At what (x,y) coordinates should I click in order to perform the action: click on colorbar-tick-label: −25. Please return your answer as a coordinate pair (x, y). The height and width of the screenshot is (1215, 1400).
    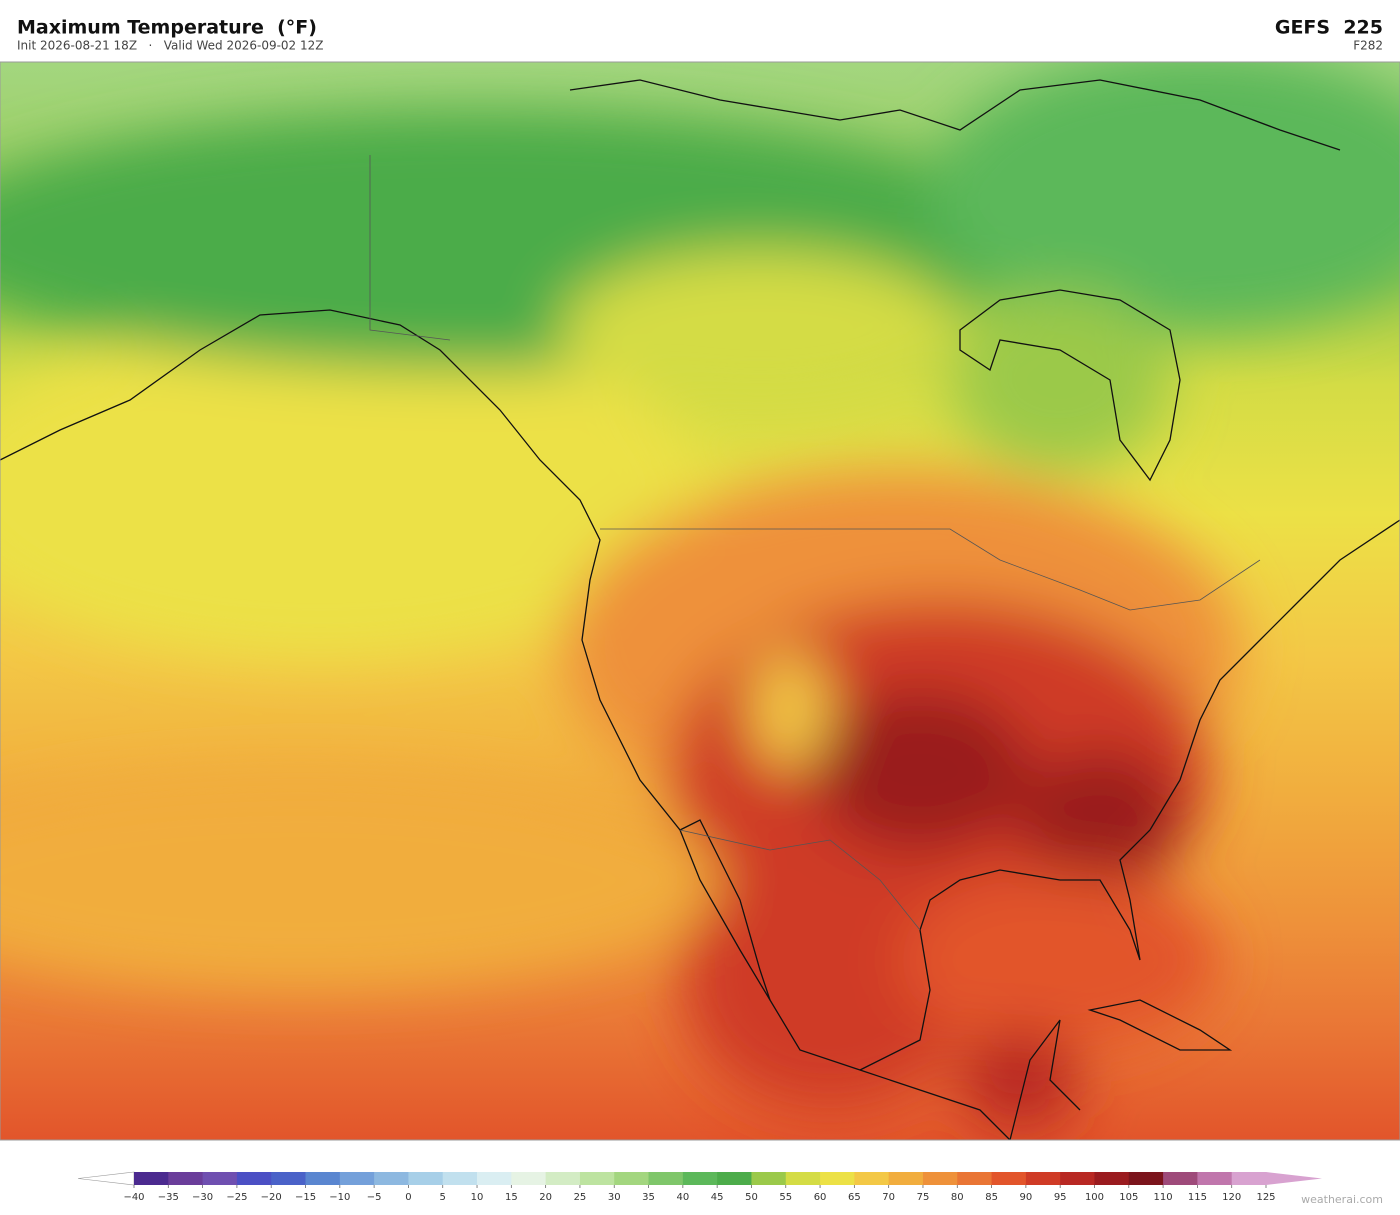
    Looking at the image, I should click on (236, 1197).